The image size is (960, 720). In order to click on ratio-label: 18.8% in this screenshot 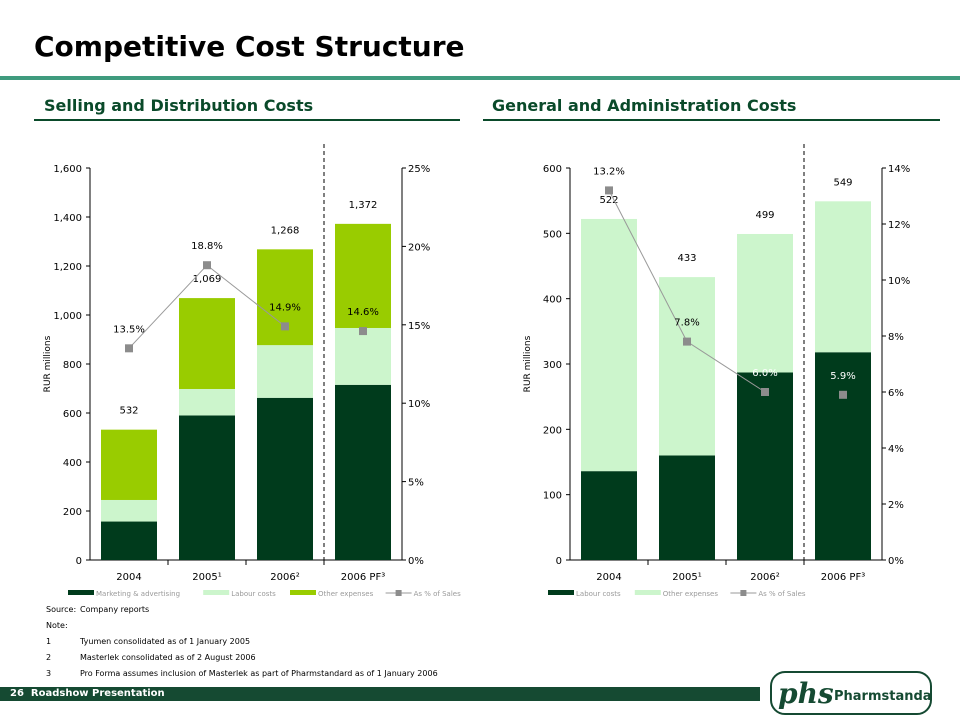, I will do `click(207, 246)`.